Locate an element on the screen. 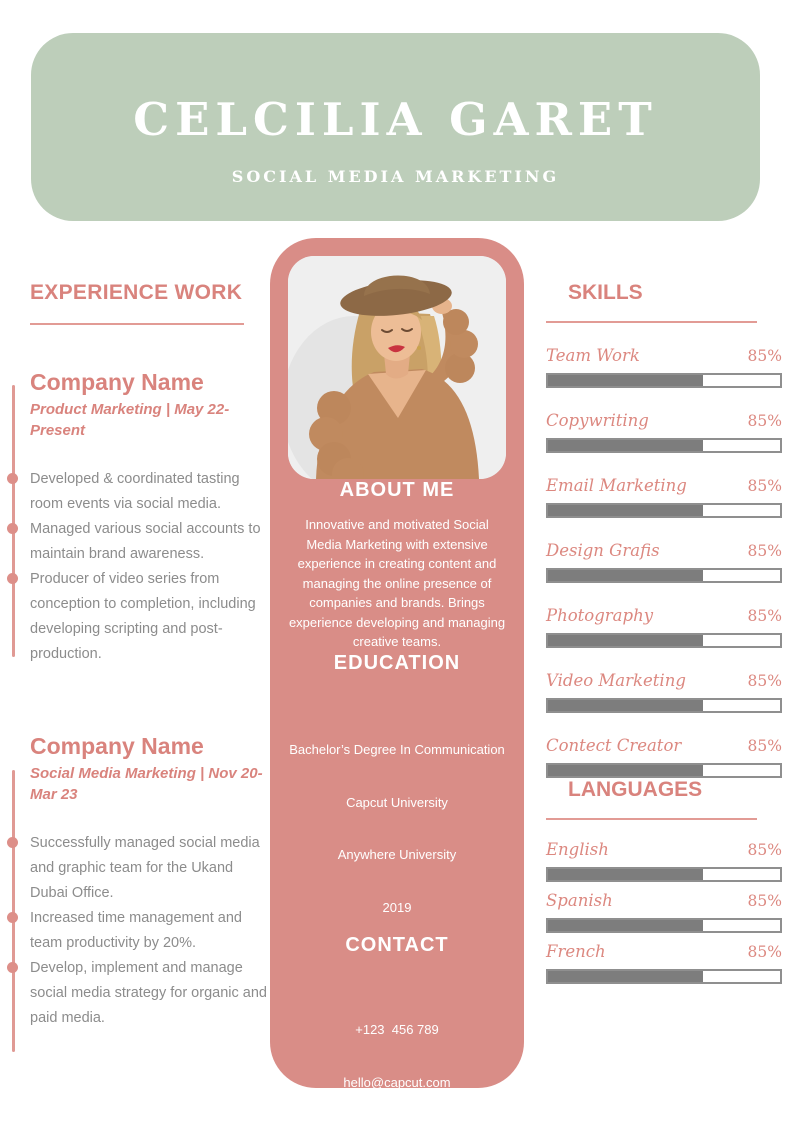 The height and width of the screenshot is (1122, 793). skill-label: Email Marketing is located at coordinates (616, 485).